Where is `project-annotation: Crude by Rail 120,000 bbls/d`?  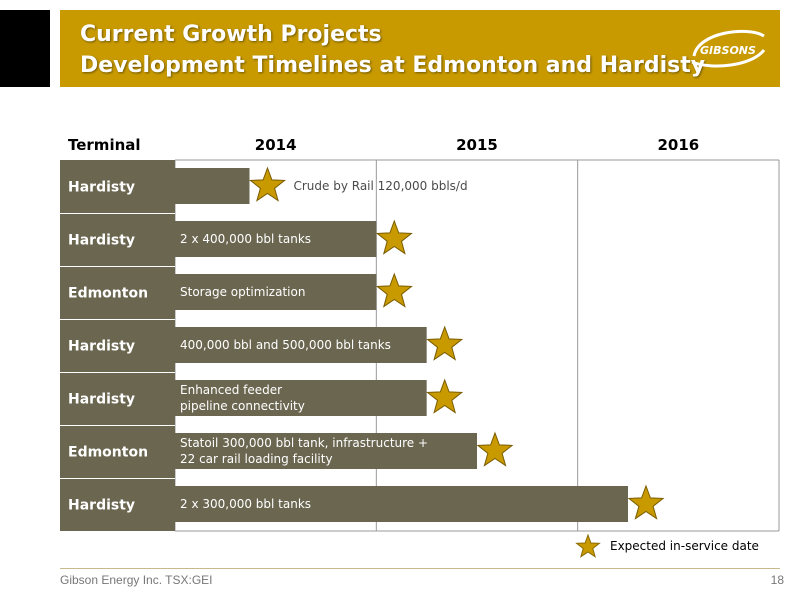 project-annotation: Crude by Rail 120,000 bbls/d is located at coordinates (380, 186).